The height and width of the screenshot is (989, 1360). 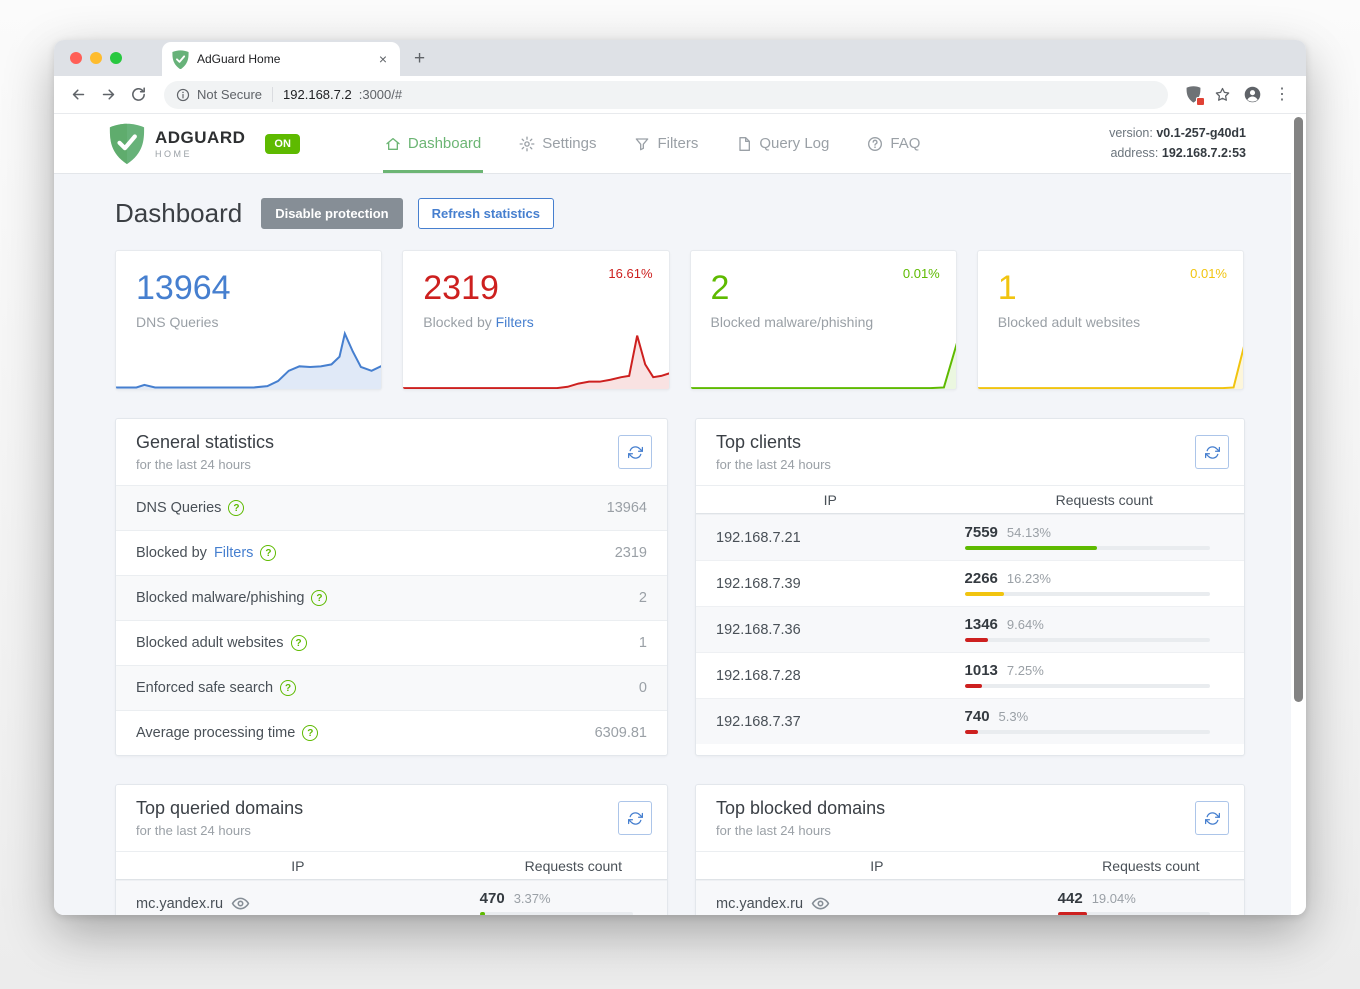 What do you see at coordinates (391, 507) in the screenshot?
I see `general-stat-row: DNS Queries? 13964` at bounding box center [391, 507].